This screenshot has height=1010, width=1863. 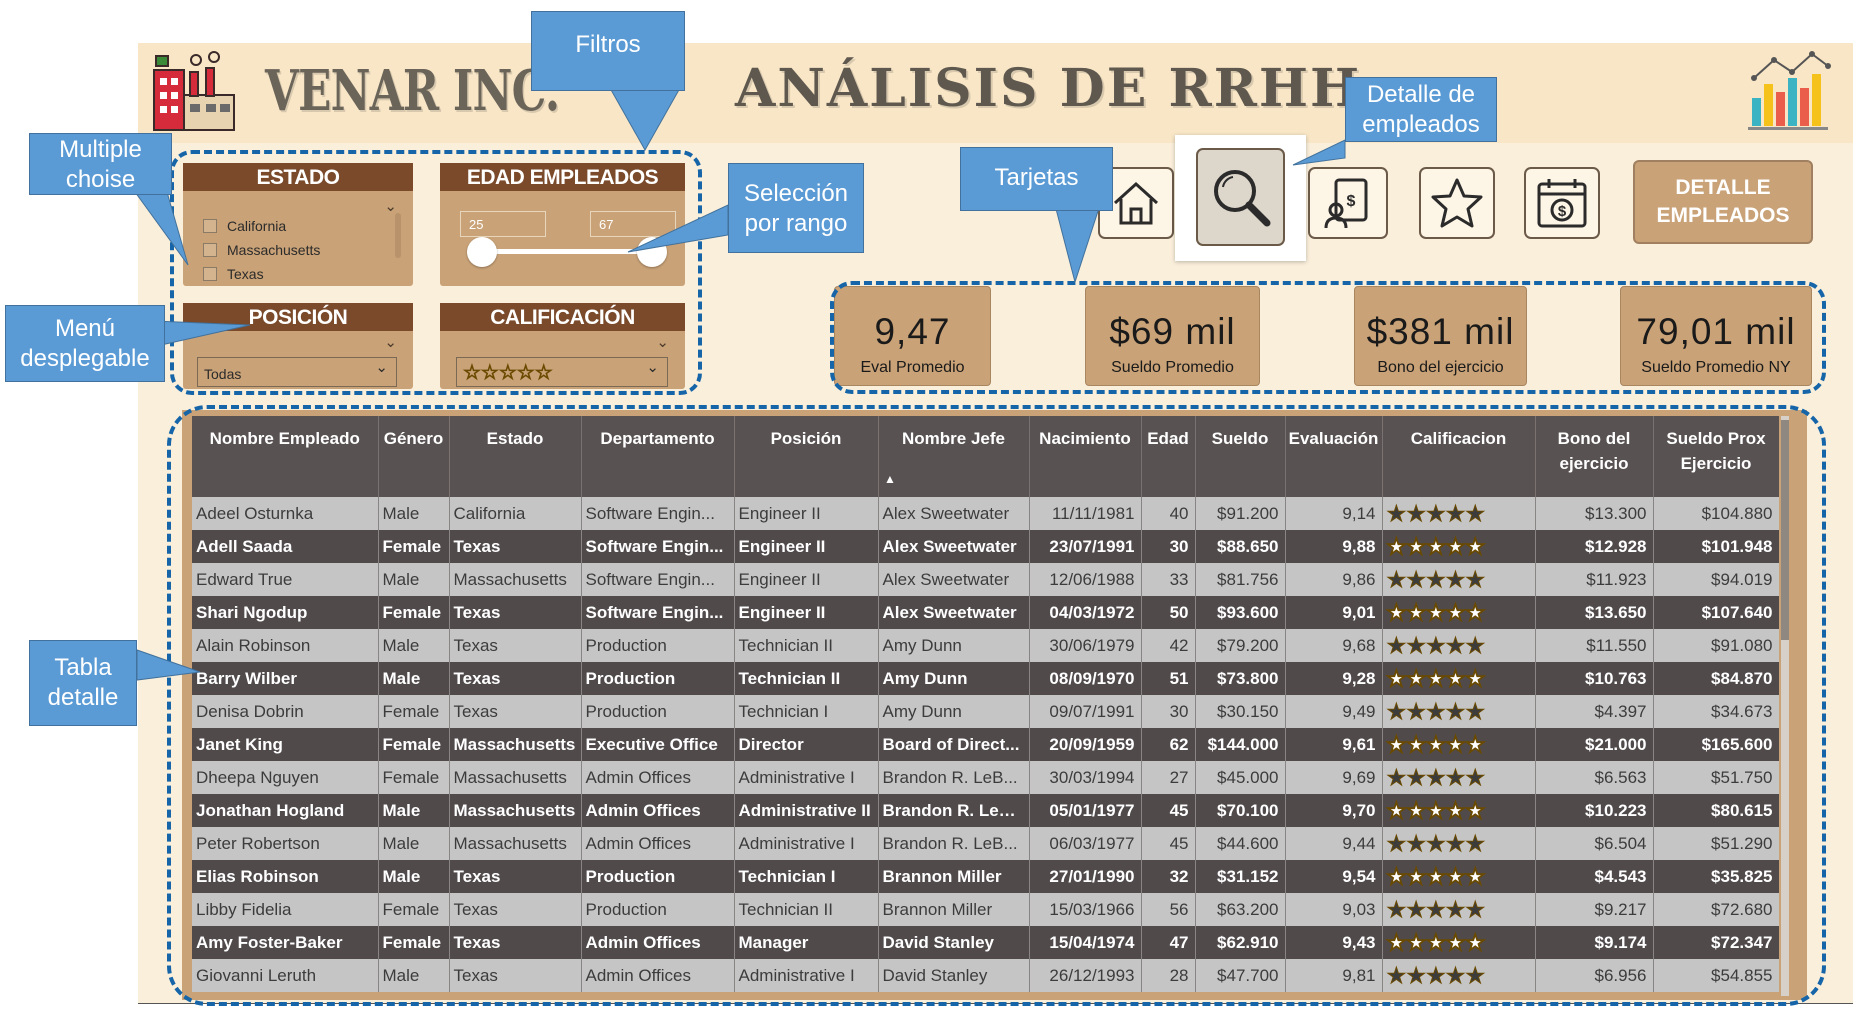 What do you see at coordinates (1459, 456) in the screenshot?
I see `column-header: Calificacion` at bounding box center [1459, 456].